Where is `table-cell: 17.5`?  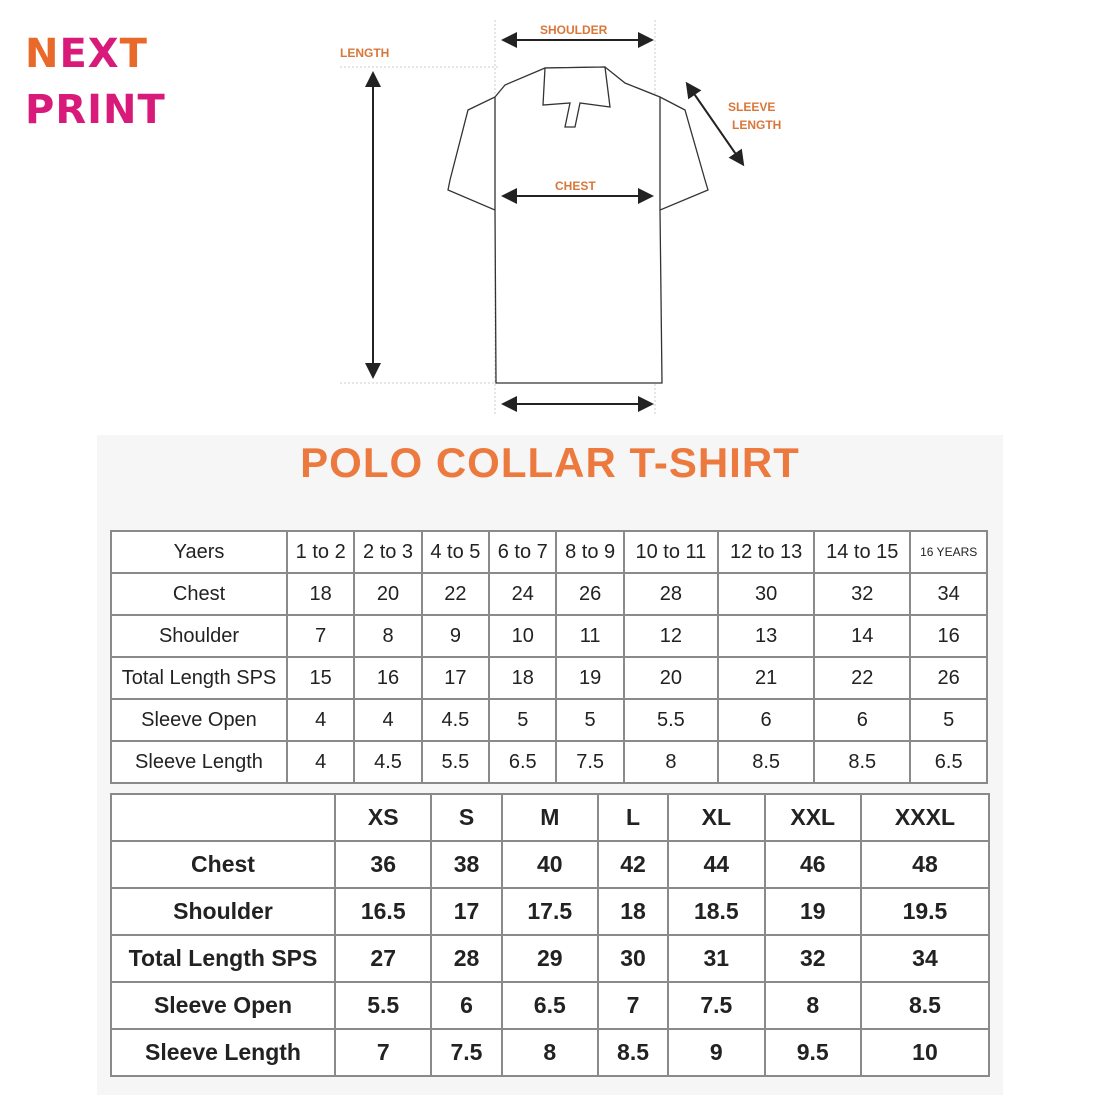 table-cell: 17.5 is located at coordinates (550, 911).